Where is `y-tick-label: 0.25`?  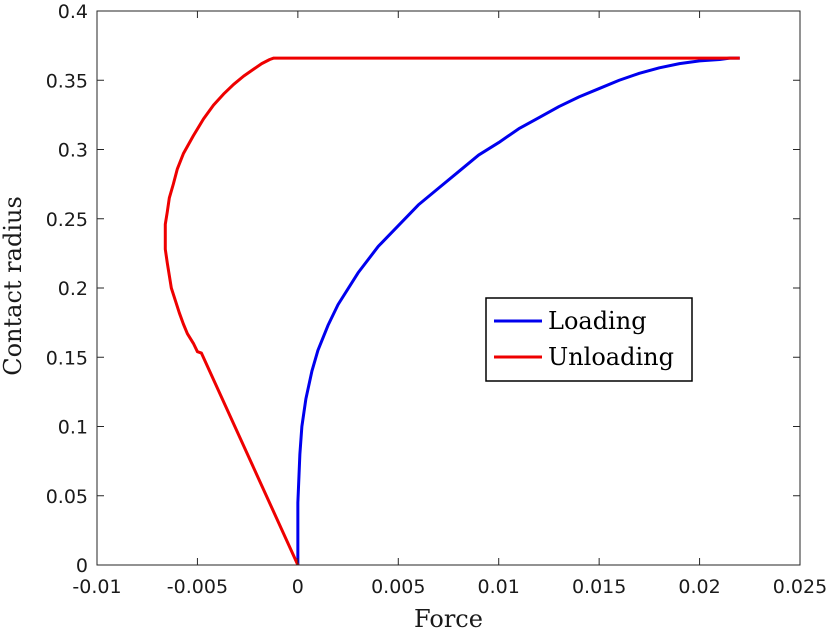 y-tick-label: 0.25 is located at coordinates (67, 220).